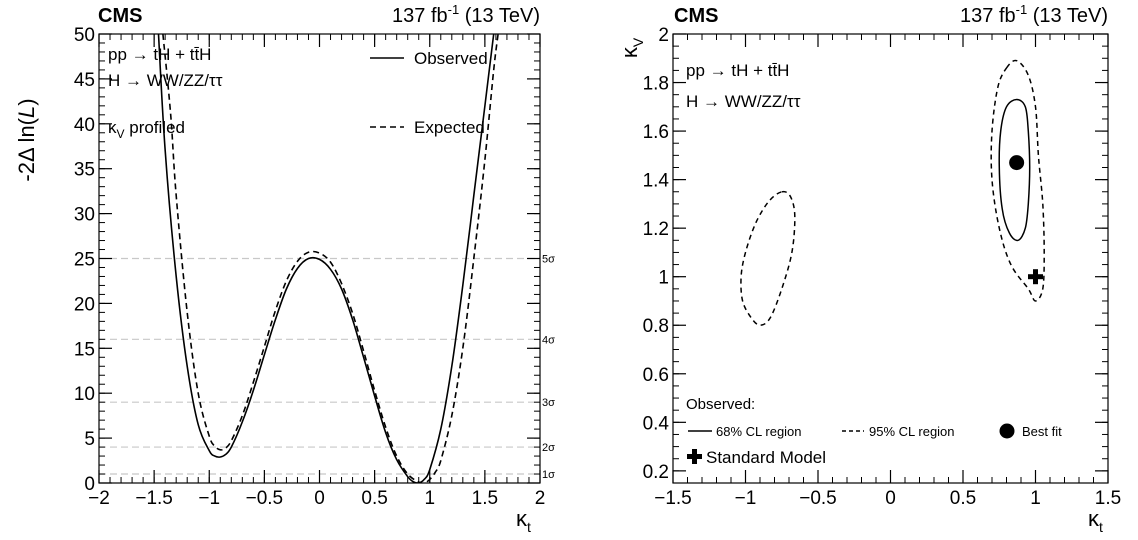  I want to click on y-tick-label: 15, so click(84, 349).